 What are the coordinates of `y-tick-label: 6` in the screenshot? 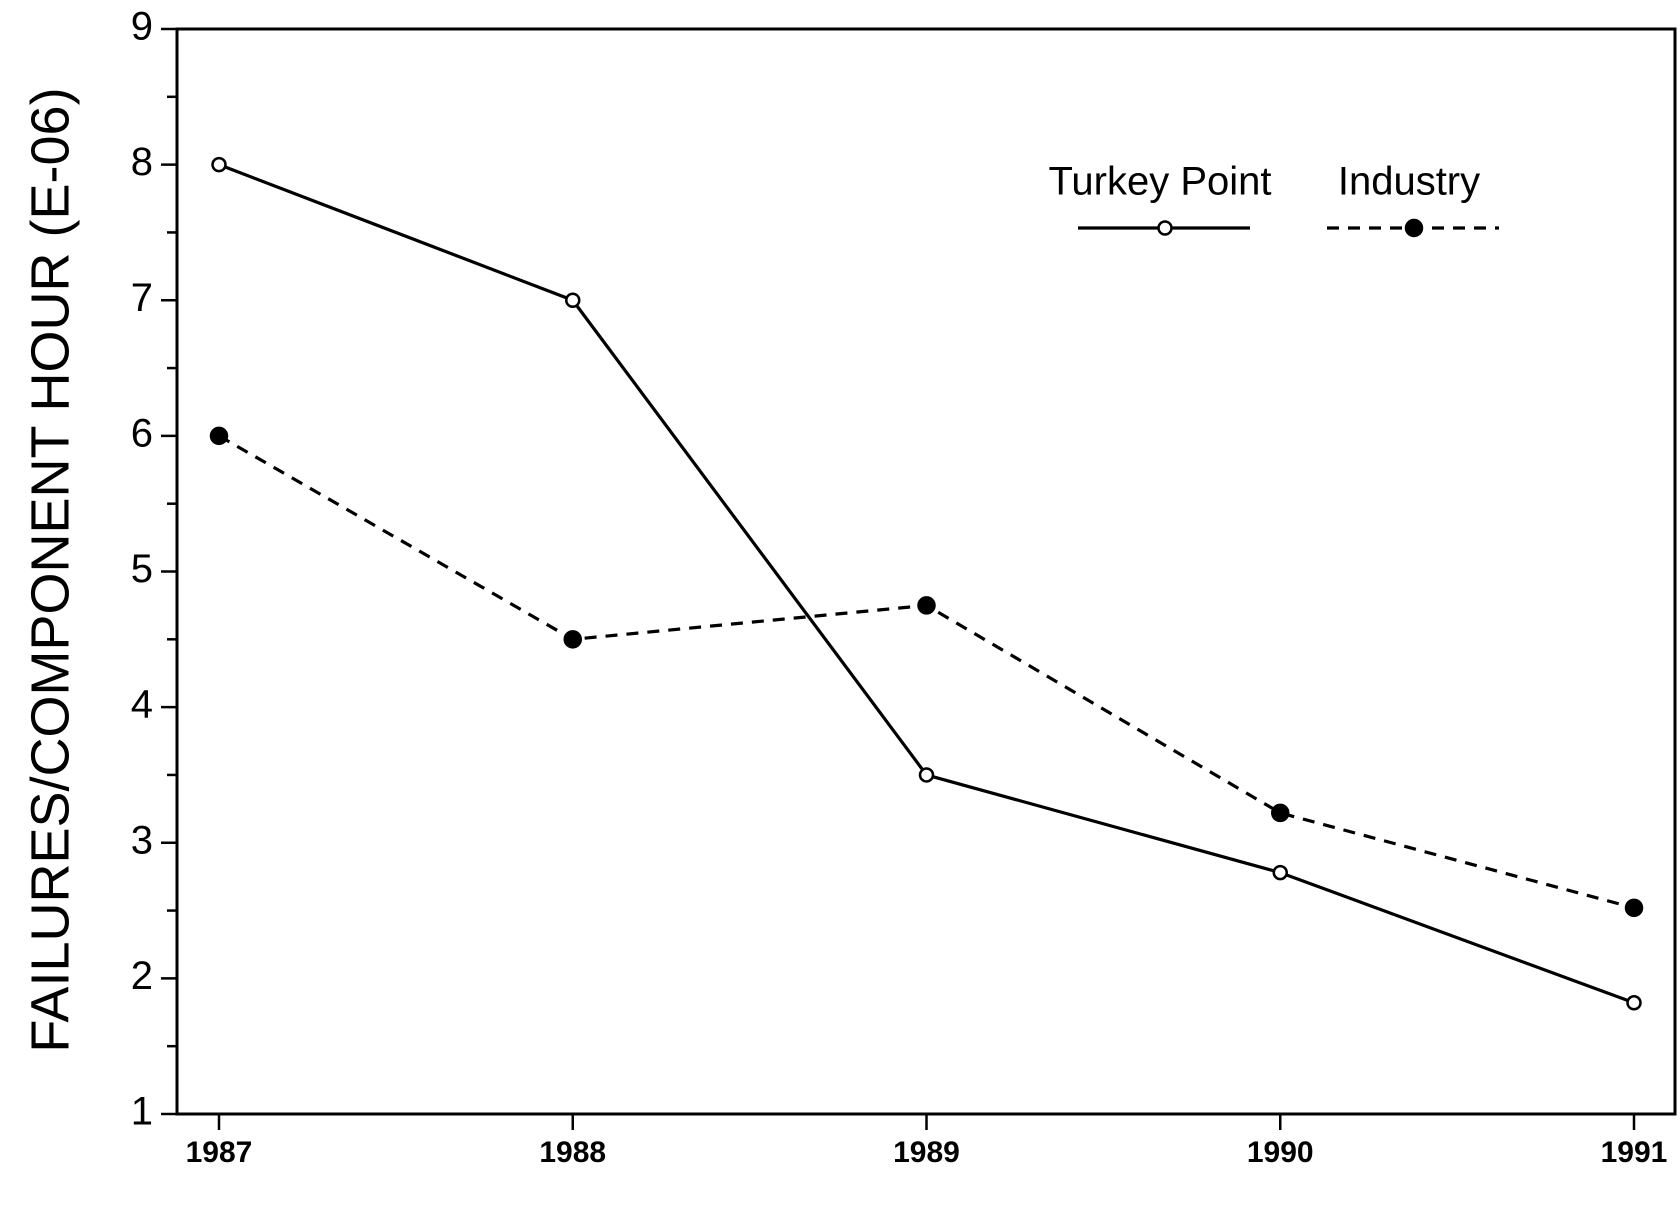 It's located at (142, 433).